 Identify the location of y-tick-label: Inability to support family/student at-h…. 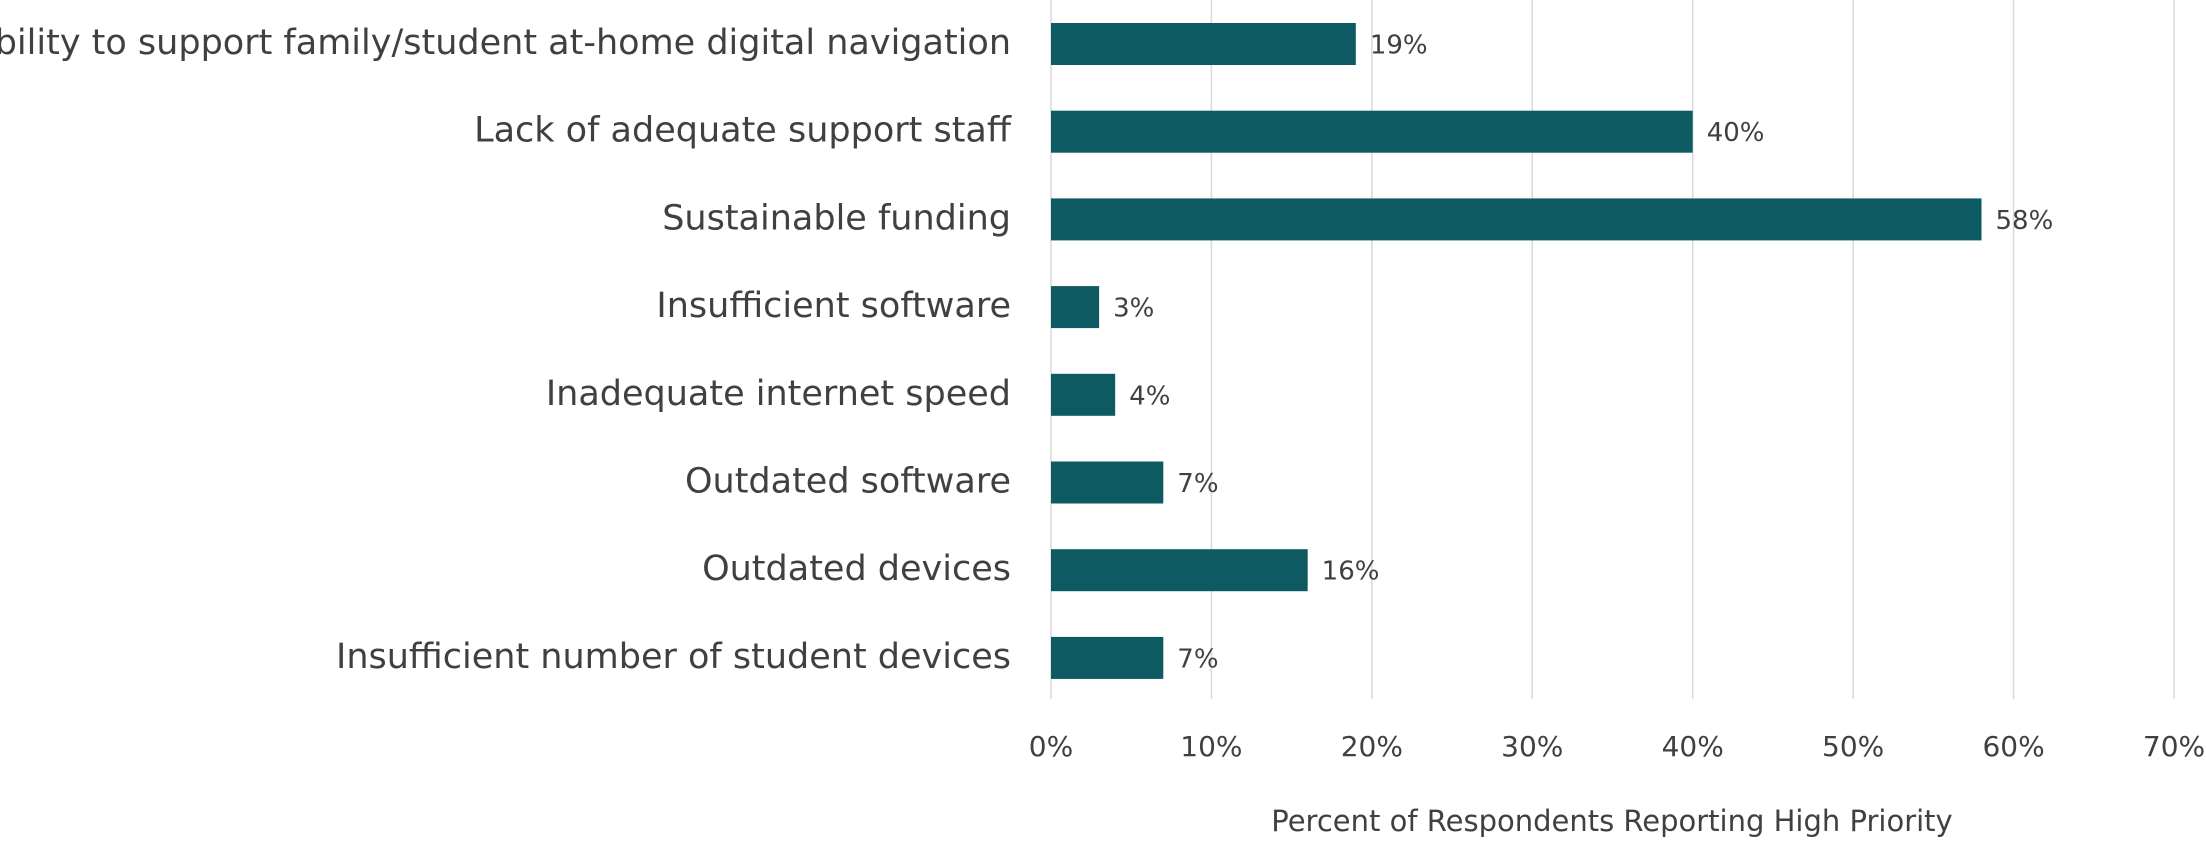
(505, 43).